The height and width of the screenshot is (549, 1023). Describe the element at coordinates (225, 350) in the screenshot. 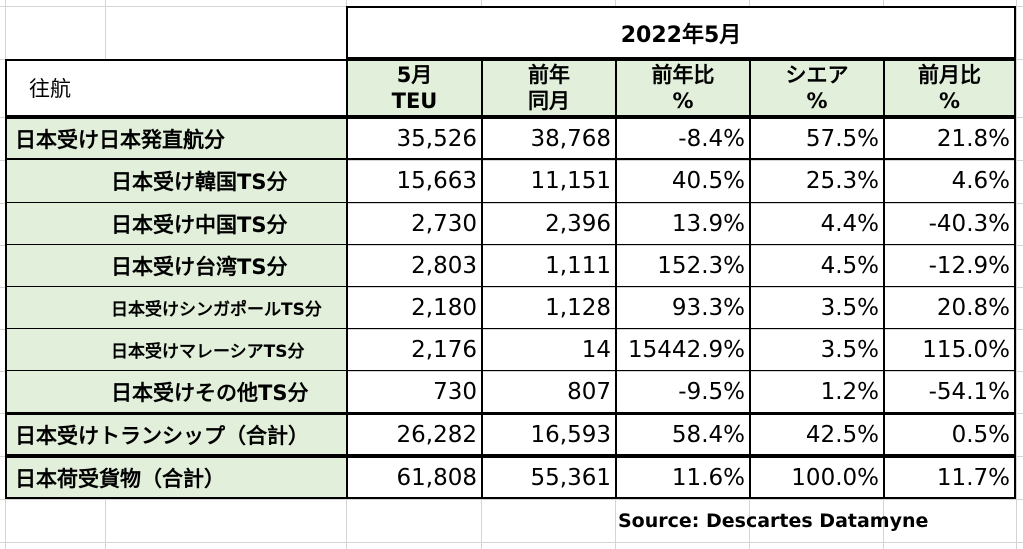

I see `row-label: 日本受けマレーシアTS分` at that location.